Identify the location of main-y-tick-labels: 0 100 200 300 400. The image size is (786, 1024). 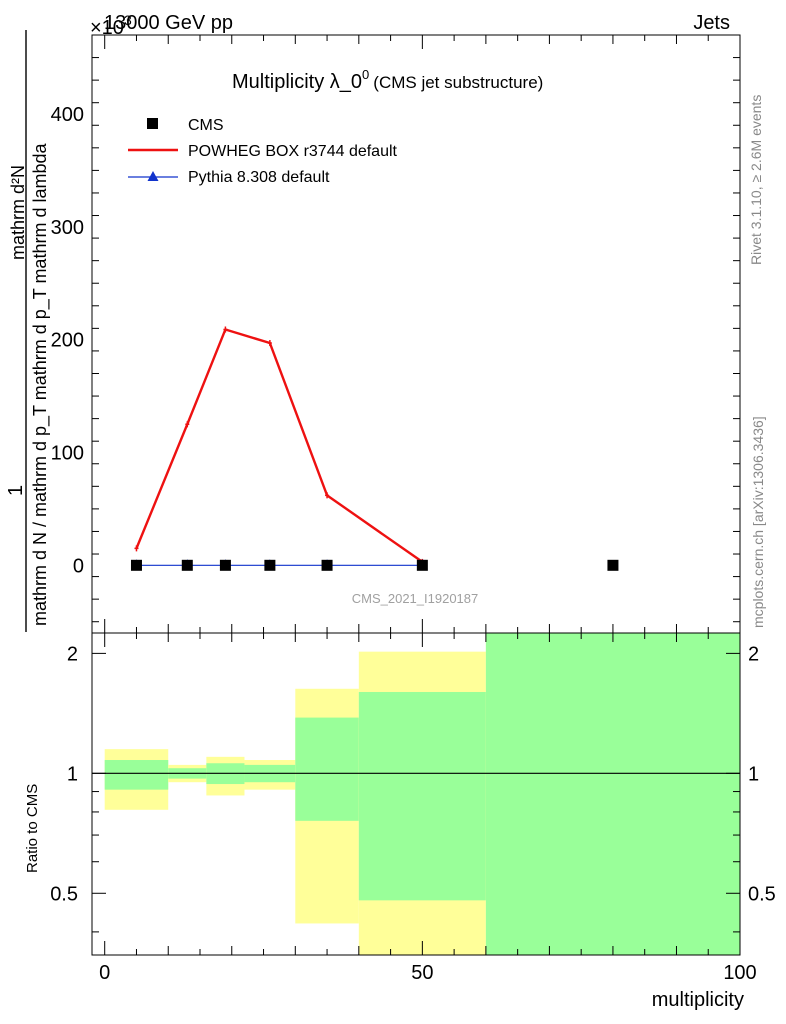
(67, 340).